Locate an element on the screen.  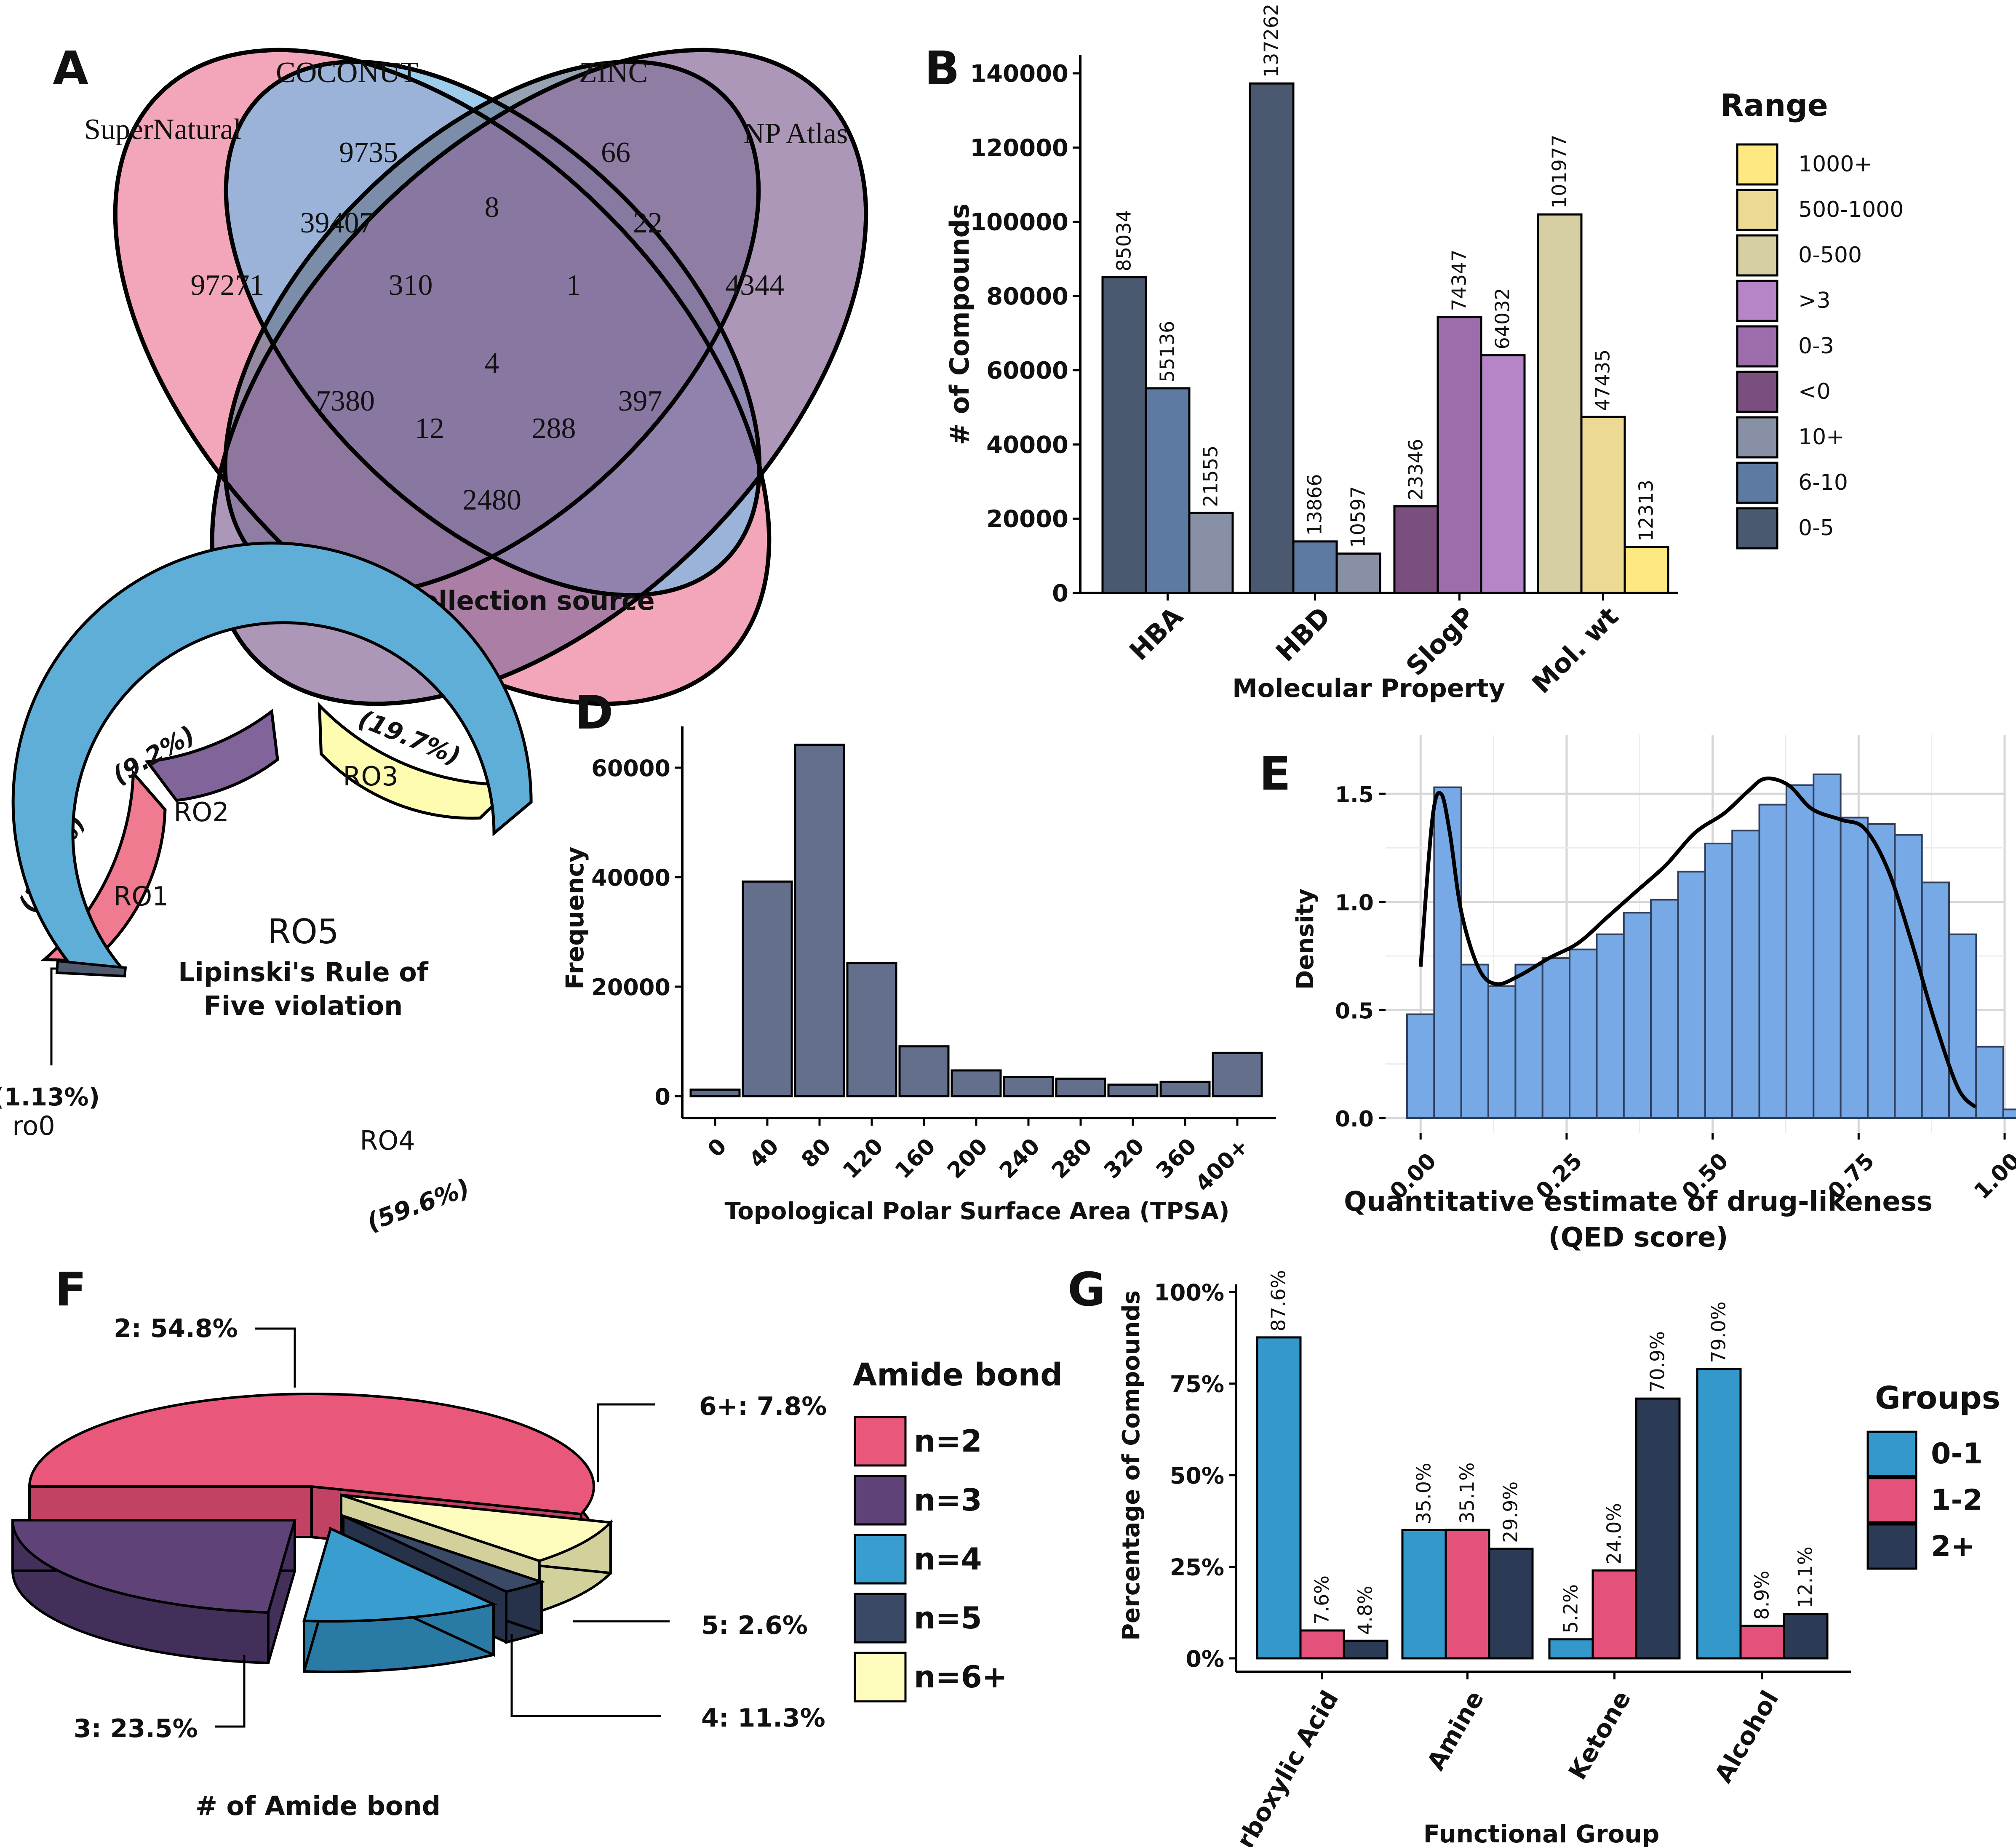
y-tick-label: 20000 is located at coordinates (1027, 519).